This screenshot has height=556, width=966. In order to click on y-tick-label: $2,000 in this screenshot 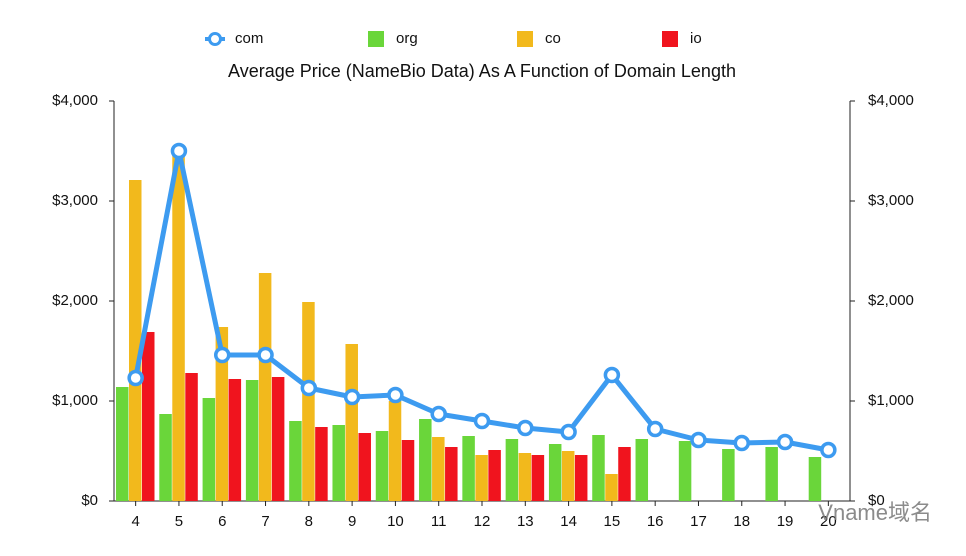, I will do `click(75, 300)`.